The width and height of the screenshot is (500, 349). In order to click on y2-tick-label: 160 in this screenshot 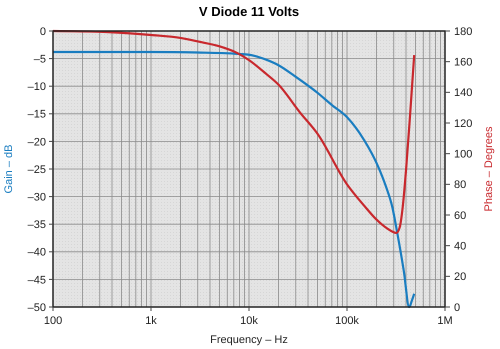, I will do `click(463, 62)`.